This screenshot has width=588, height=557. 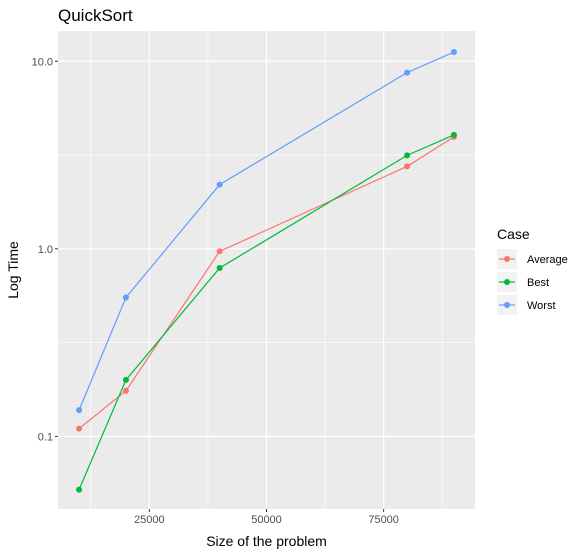 I want to click on legend: Case Average Best Worst, so click(x=532, y=270).